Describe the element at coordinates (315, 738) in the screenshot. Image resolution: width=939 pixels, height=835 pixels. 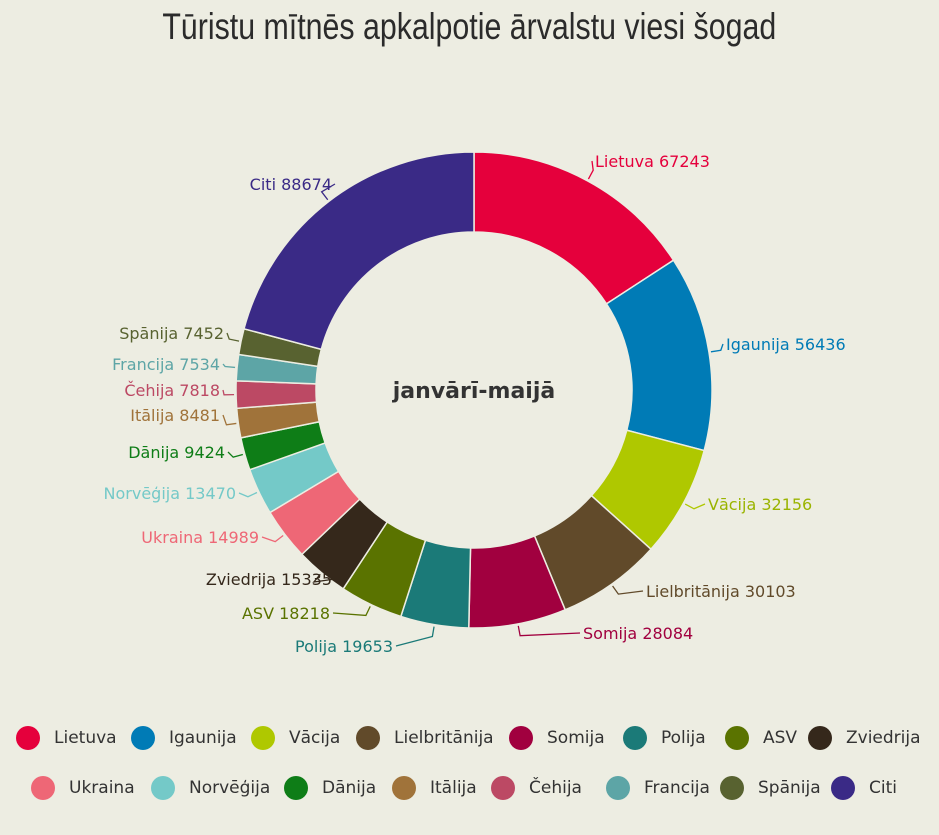
I see `legend-label: Vācija` at that location.